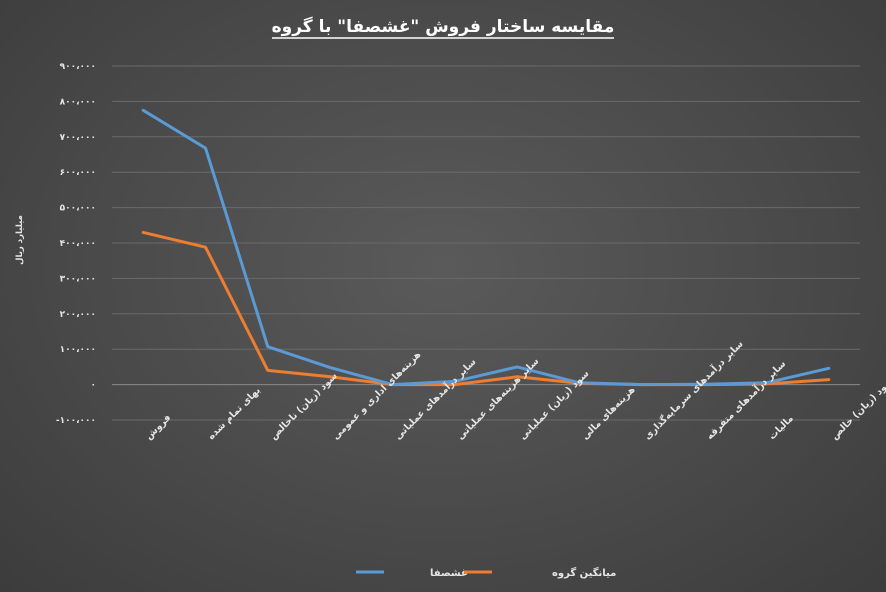 The width and height of the screenshot is (886, 592). I want to click on y-tick-label: ۴۰۰،۰۰۰, so click(78, 244).